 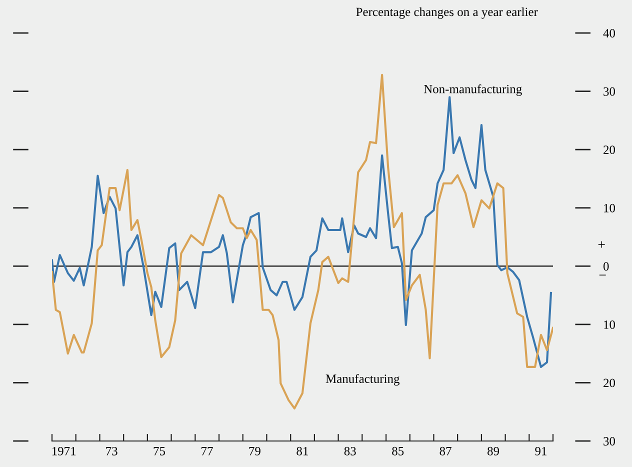 I want to click on series-label: Non-manufacturing, so click(x=473, y=90).